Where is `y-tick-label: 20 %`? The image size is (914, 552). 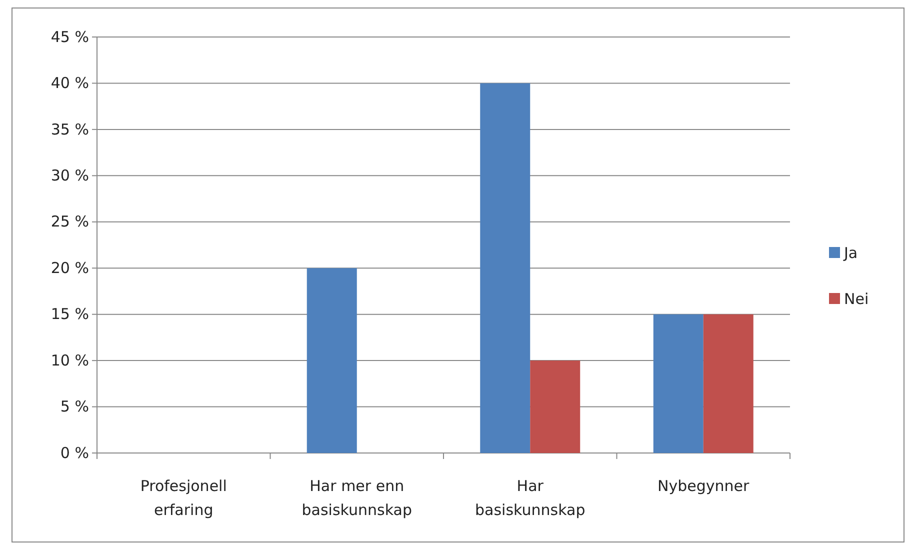 y-tick-label: 20 % is located at coordinates (69, 267).